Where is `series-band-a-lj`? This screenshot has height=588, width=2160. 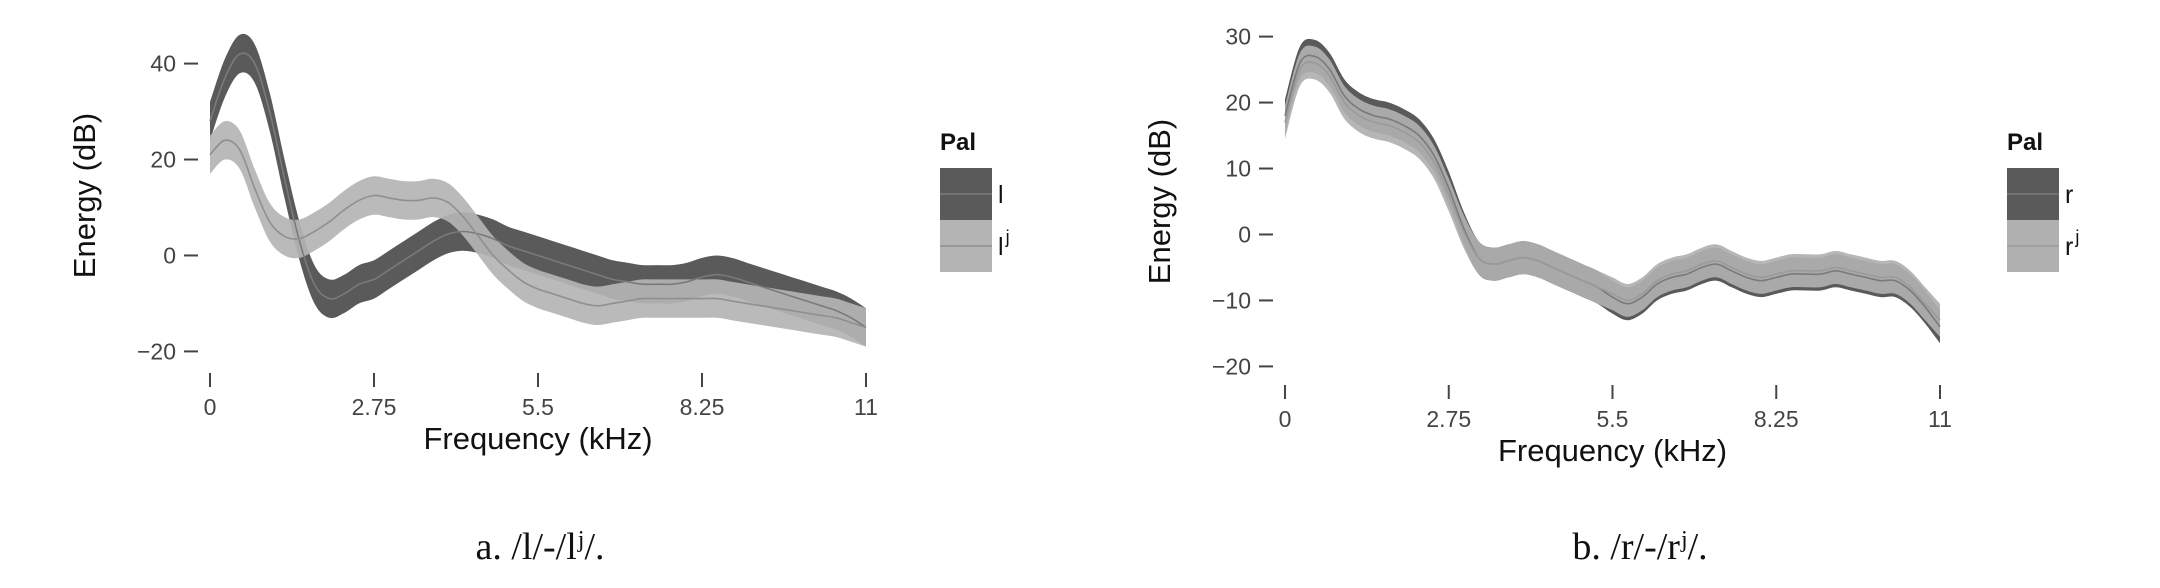 series-band-a-lj is located at coordinates (538, 233).